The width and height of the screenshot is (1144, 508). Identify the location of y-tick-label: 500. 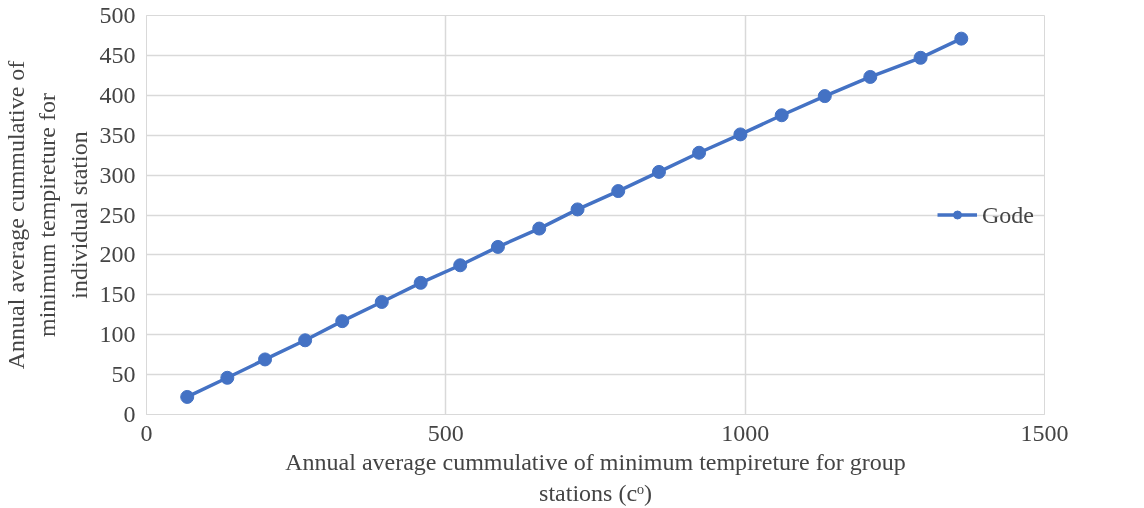
(117, 15).